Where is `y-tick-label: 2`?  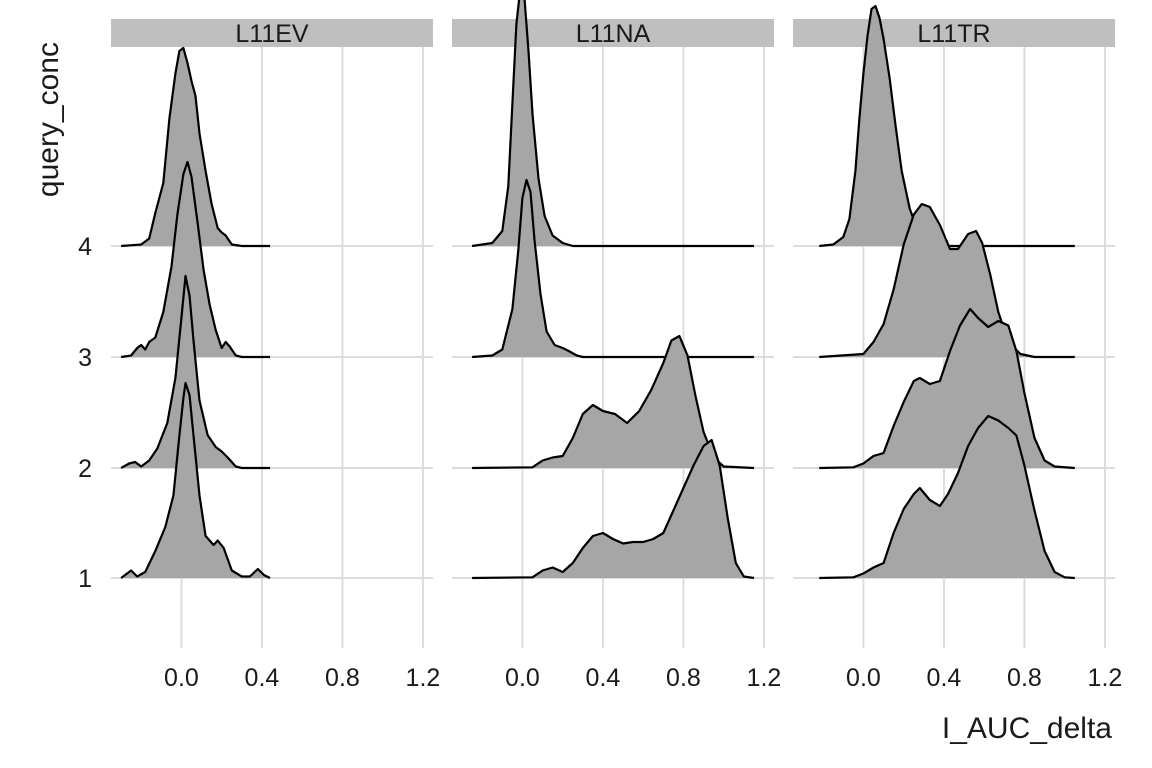 y-tick-label: 2 is located at coordinates (85, 469).